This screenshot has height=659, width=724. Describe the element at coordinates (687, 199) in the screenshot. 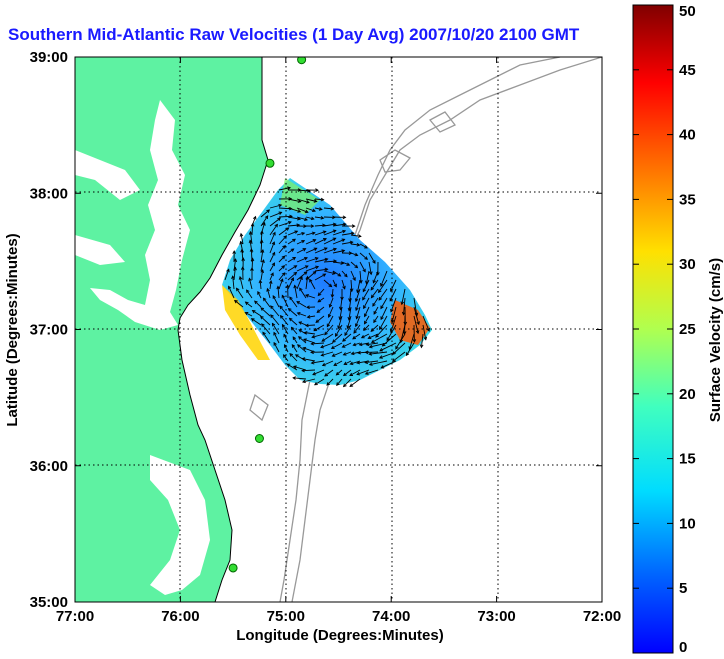

I see `colorbar-tick-label: 35` at that location.